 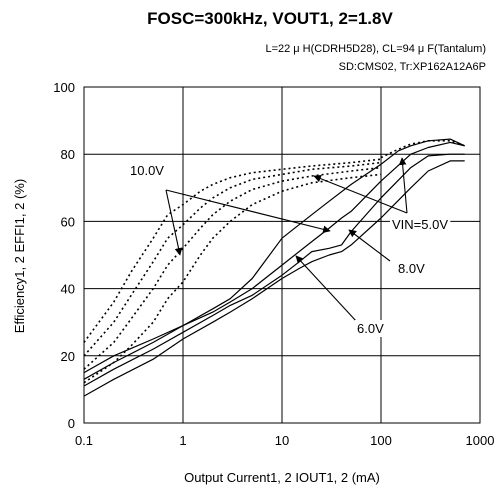 I want to click on y-tick-label: 0, so click(x=71, y=423).